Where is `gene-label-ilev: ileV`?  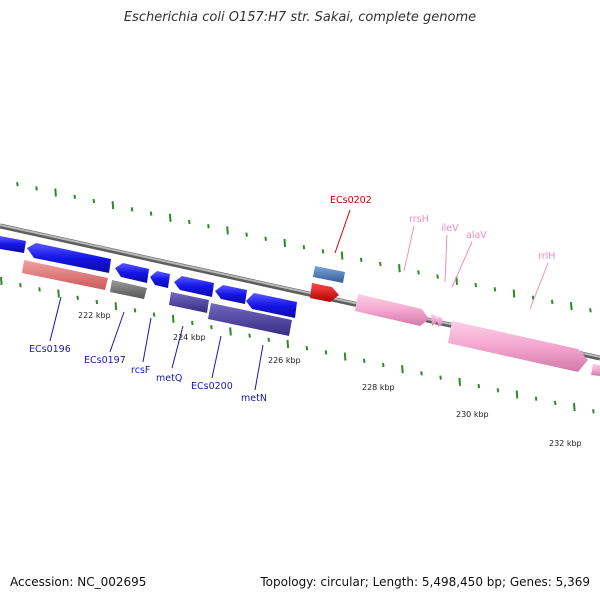 gene-label-ilev: ileV is located at coordinates (450, 228).